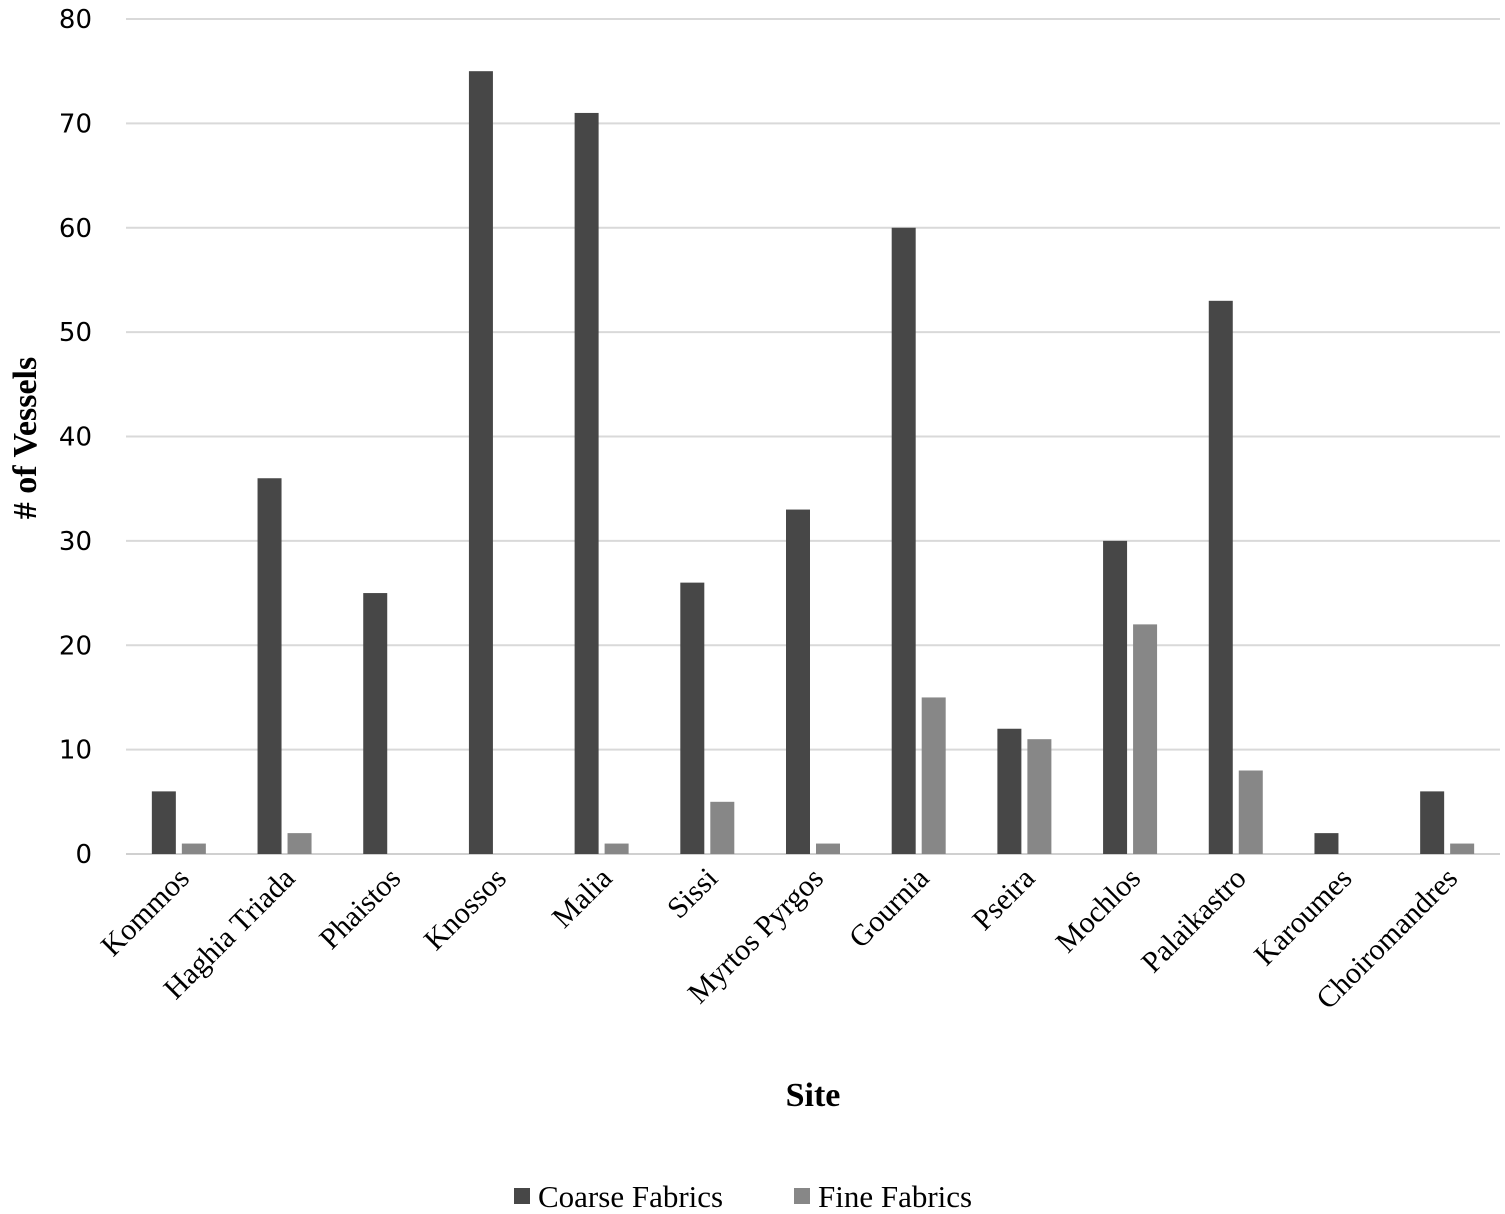 This screenshot has height=1214, width=1505. What do you see at coordinates (83, 855) in the screenshot?
I see `y-tick-label: 0` at bounding box center [83, 855].